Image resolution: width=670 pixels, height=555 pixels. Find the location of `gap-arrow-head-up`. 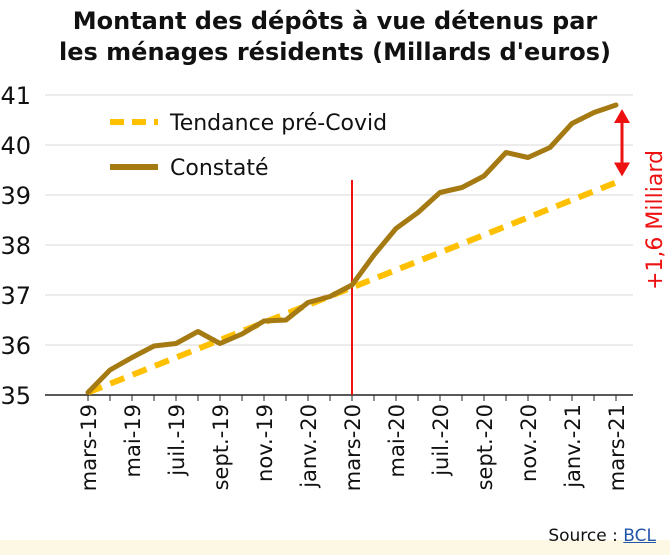

gap-arrow-head-up is located at coordinates (622, 116).